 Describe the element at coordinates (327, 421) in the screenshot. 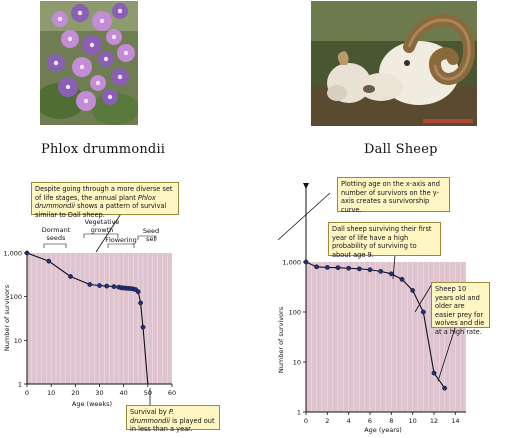

I see `sheep-x-tick-label: 2` at that location.